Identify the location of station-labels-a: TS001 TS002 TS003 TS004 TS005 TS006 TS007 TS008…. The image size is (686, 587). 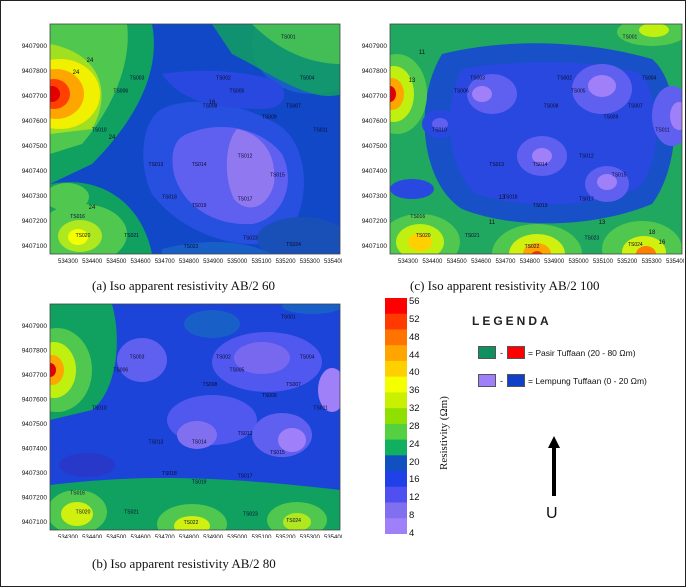
(199, 142).